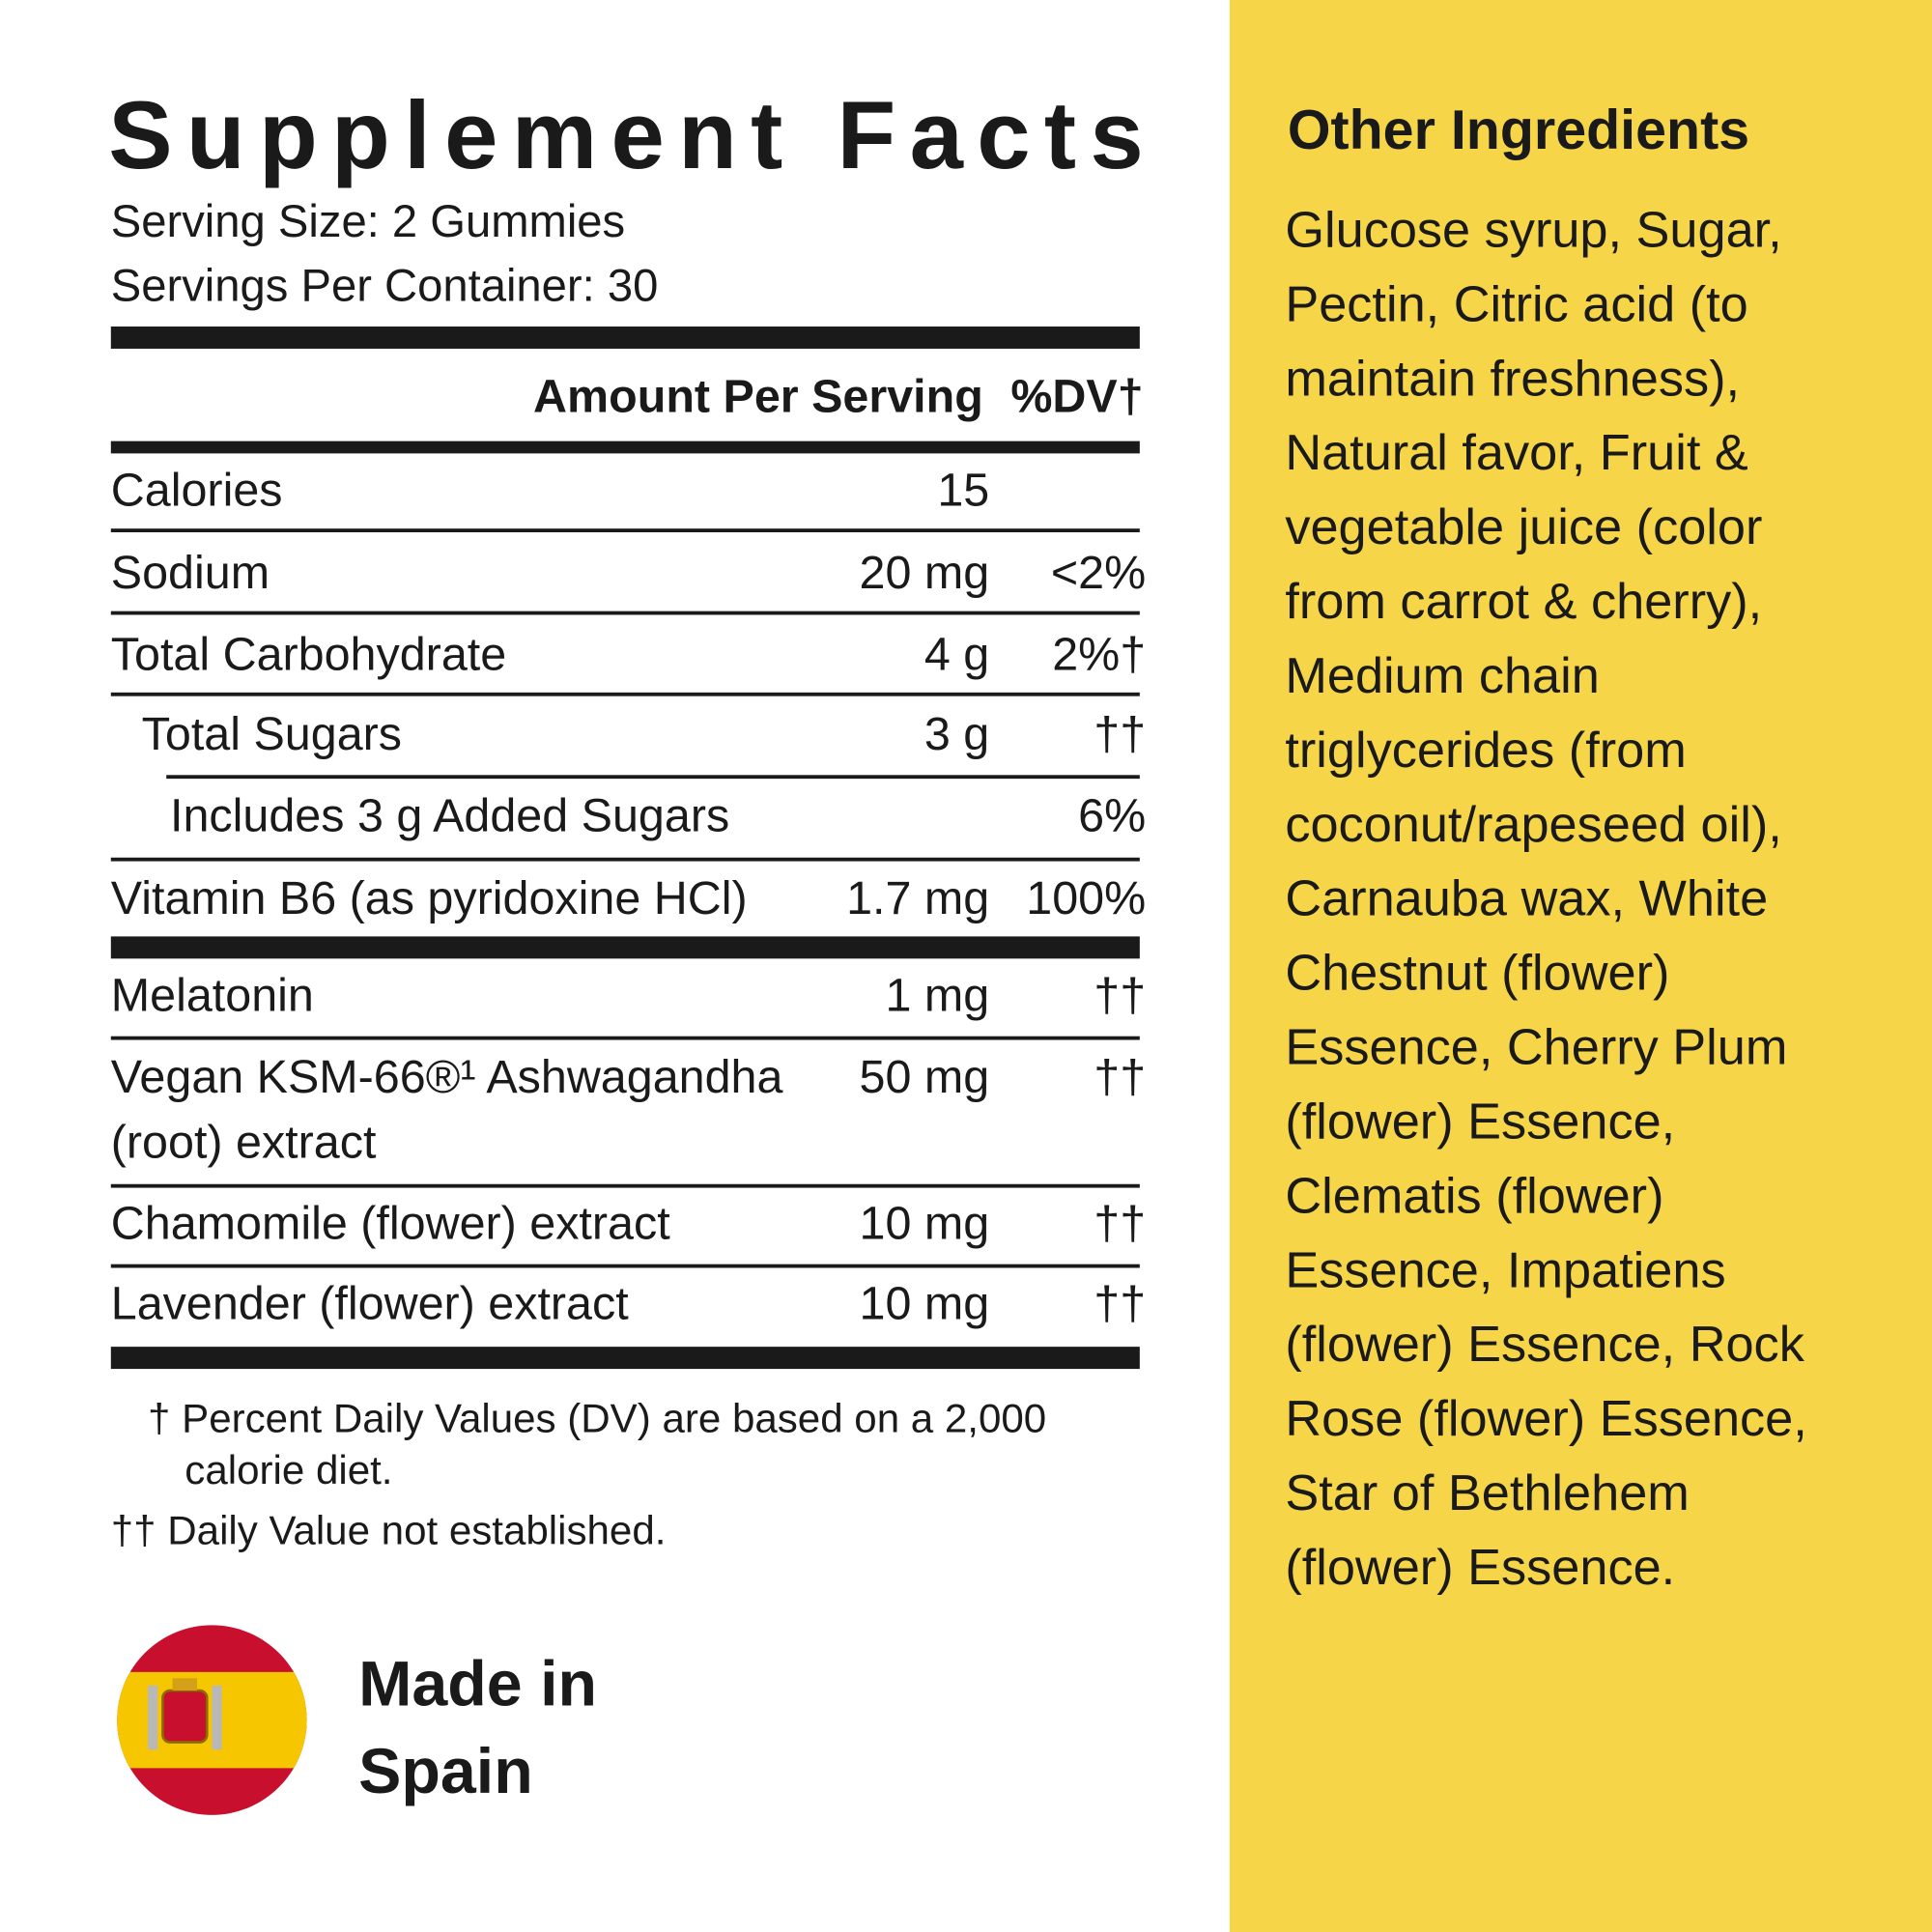 This screenshot has height=1932, width=1932. Describe the element at coordinates (368, 221) in the screenshot. I see `serving-size: Serving Size: 2 Gummies` at that location.